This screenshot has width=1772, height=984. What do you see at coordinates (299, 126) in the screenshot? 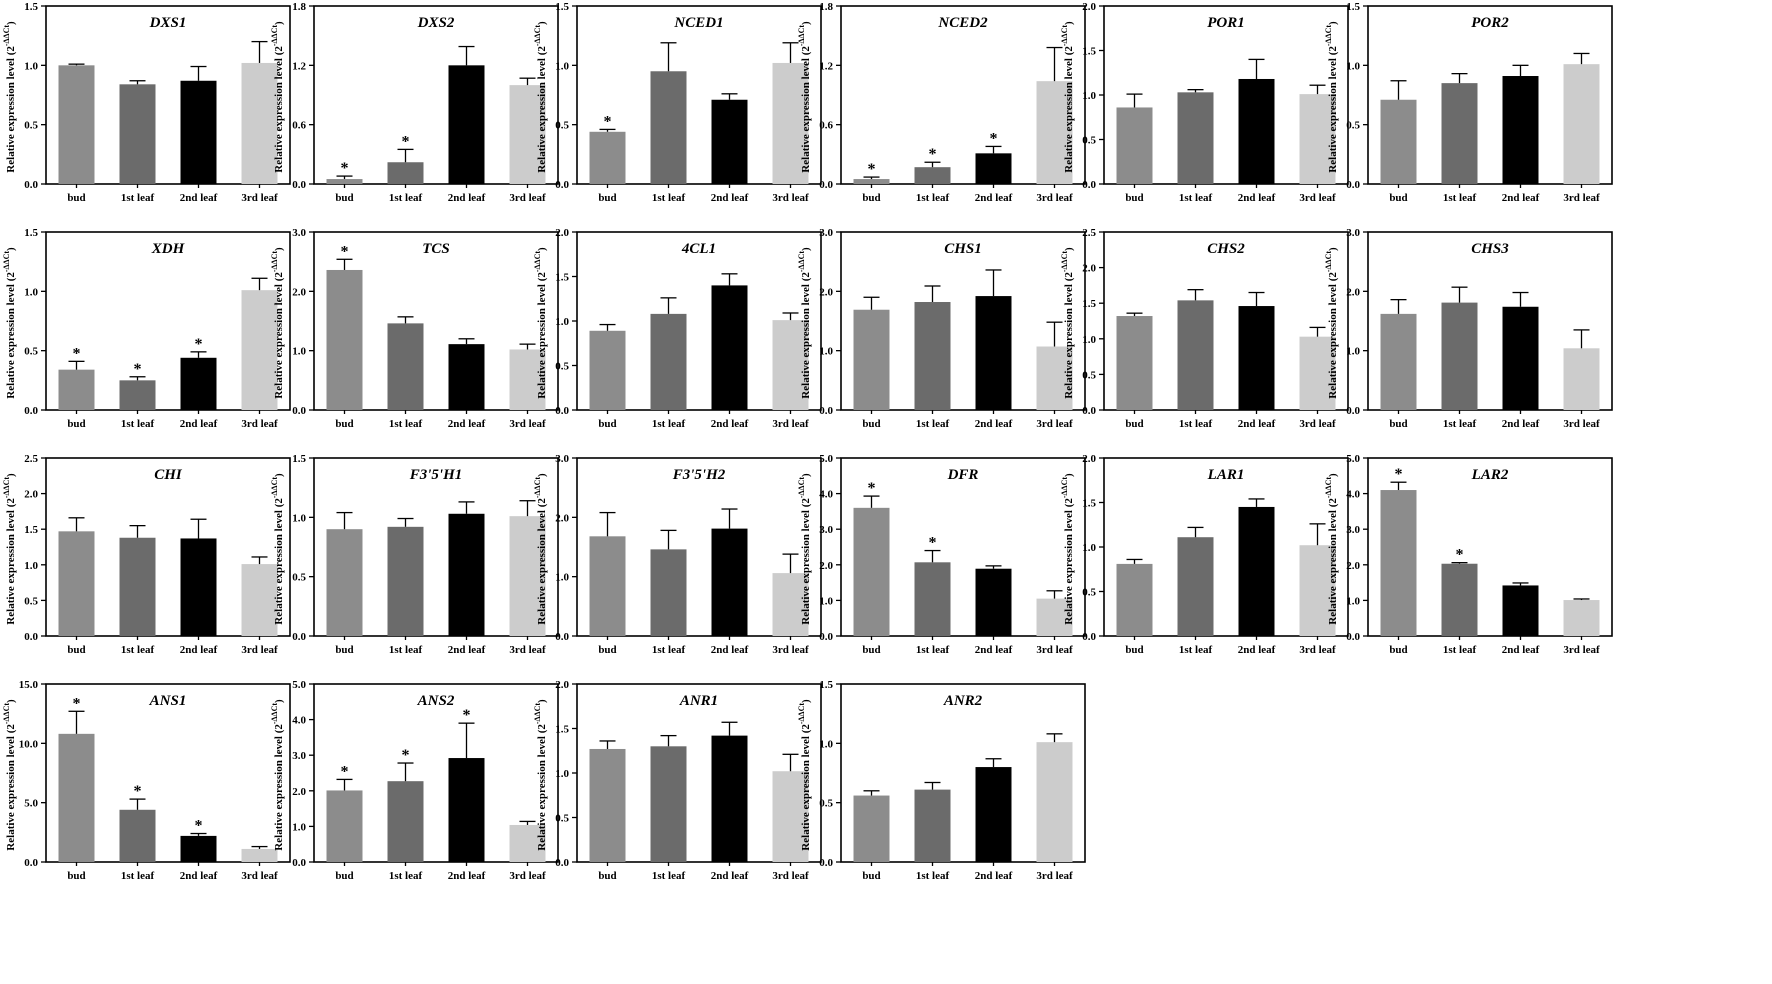
I see `y-tick-label: 0.6` at bounding box center [299, 126].